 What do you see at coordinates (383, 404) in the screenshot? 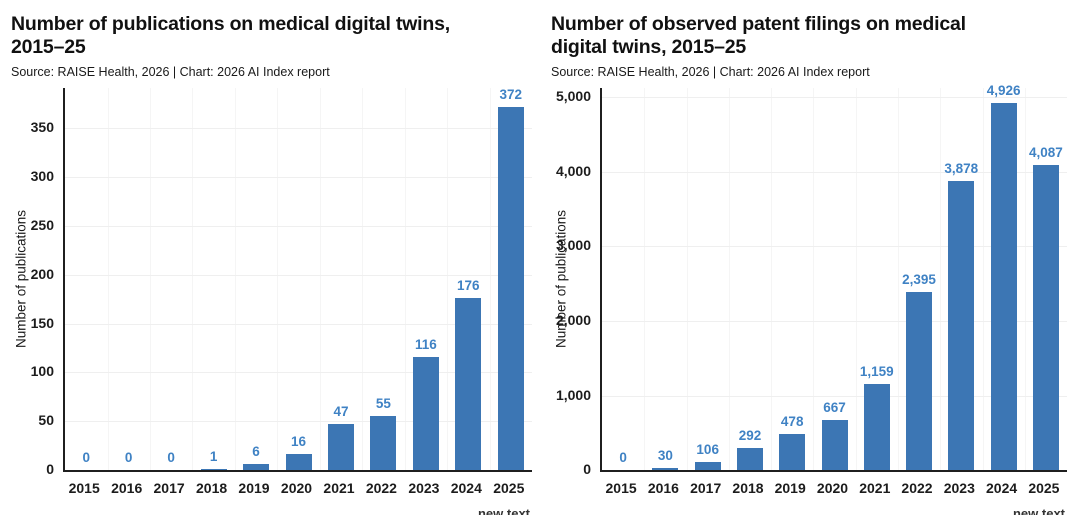
I see `bar-value-label: 55` at bounding box center [383, 404].